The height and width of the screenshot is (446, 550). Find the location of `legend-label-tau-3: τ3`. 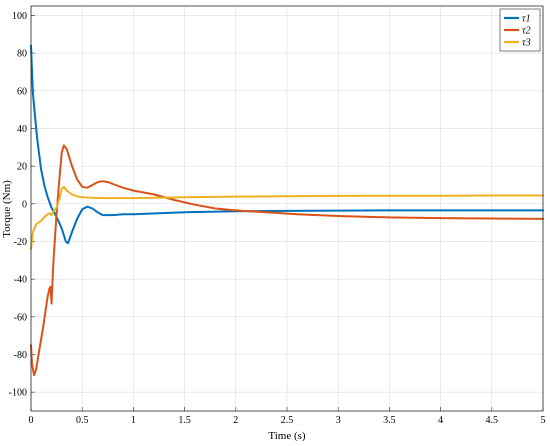

legend-label-tau-3: τ3 is located at coordinates (526, 43).